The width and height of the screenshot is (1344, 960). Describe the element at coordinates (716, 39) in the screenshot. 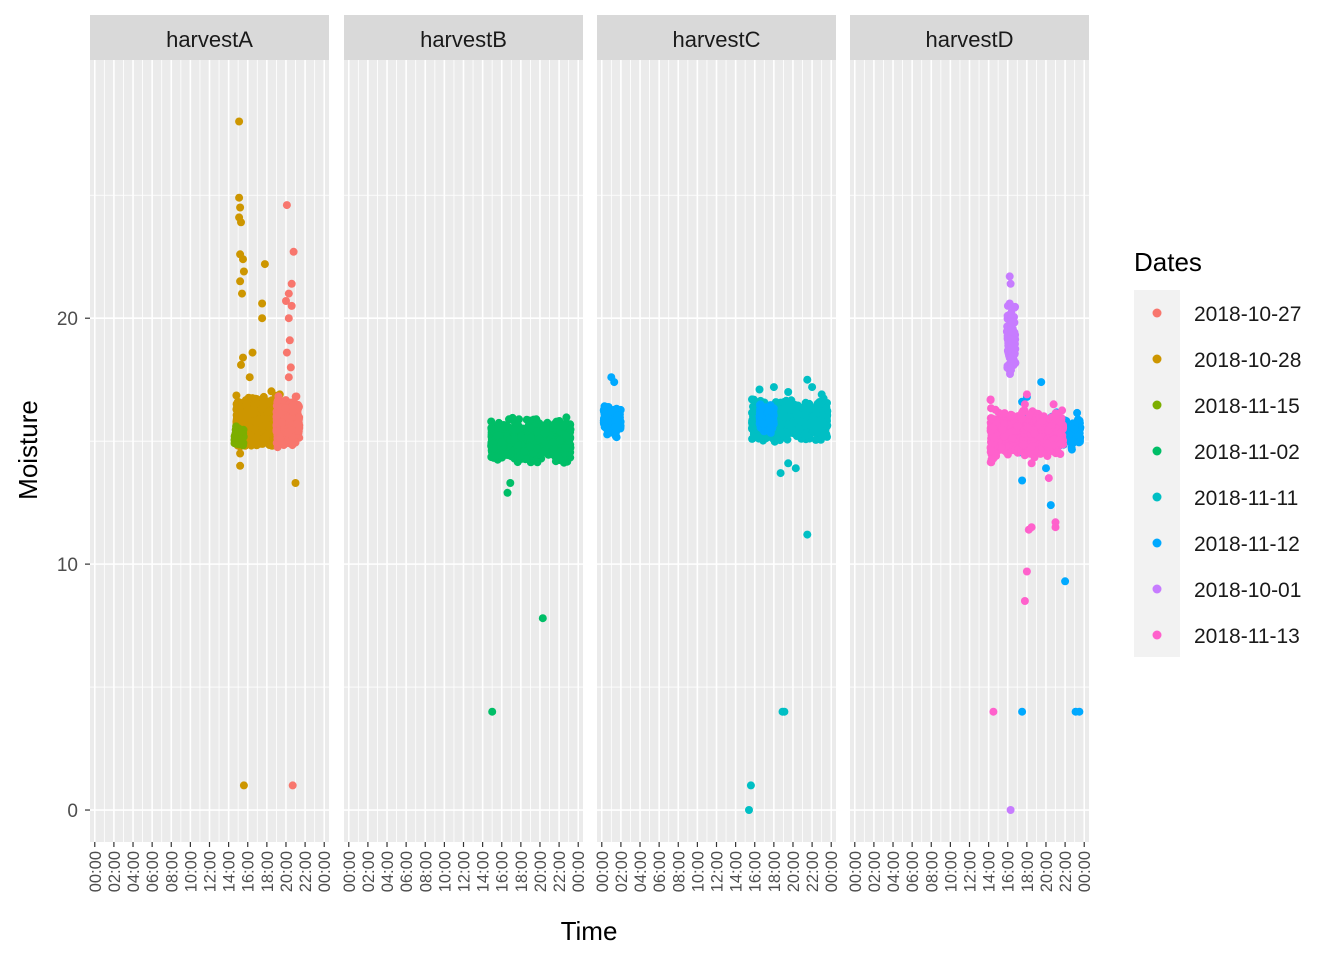

I see `facet-strip-label: harvestC` at that location.